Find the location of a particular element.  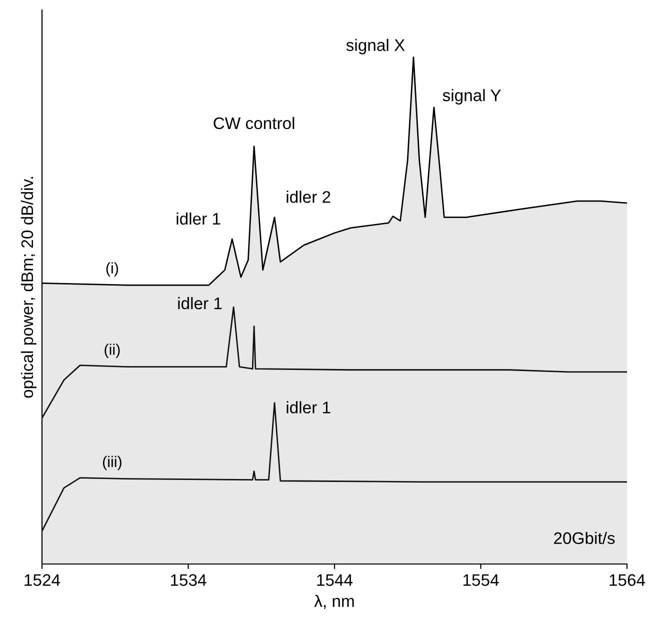

x-tick-label: 1534 is located at coordinates (188, 580).